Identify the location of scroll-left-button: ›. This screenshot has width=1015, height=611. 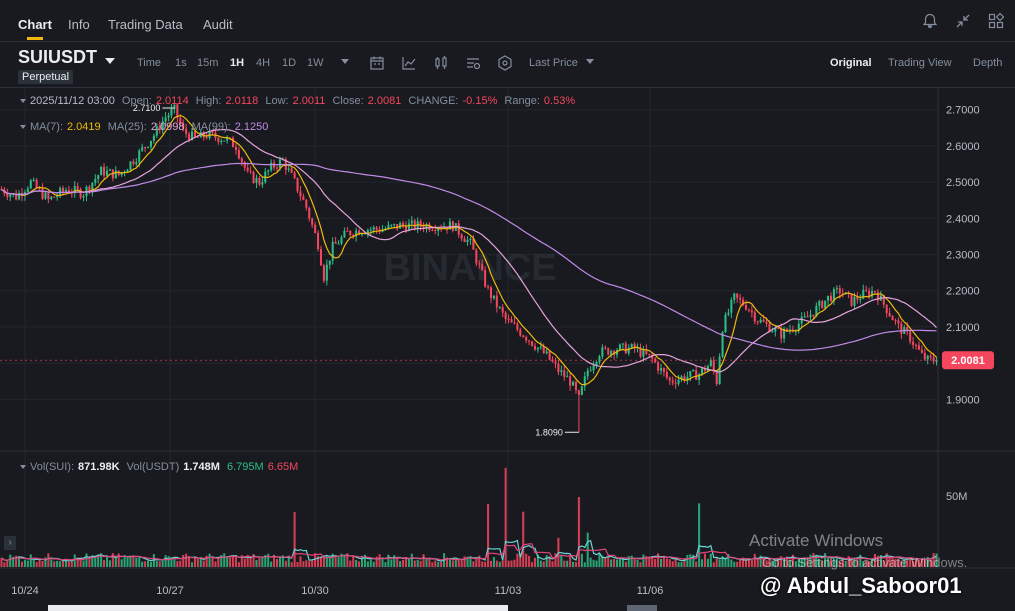
(10, 543).